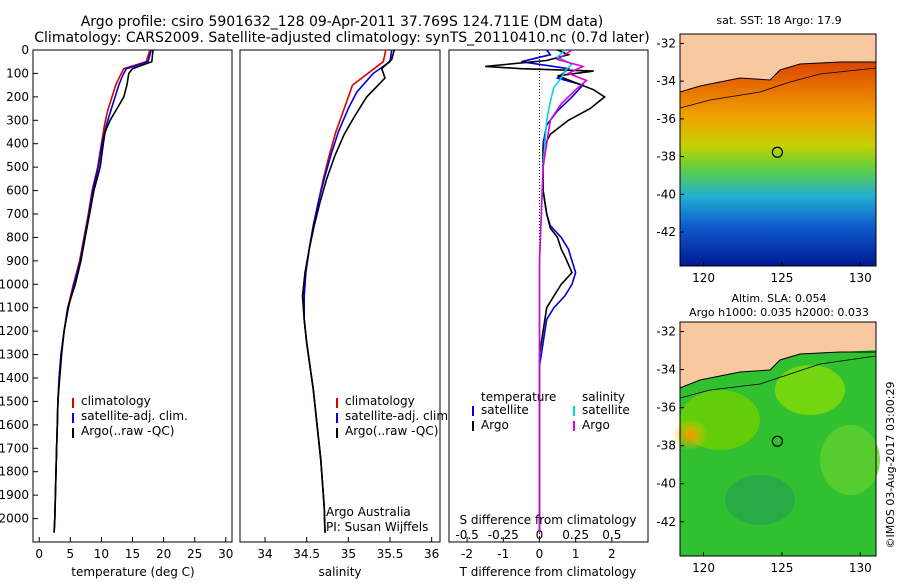 The height and width of the screenshot is (584, 900). I want to click on difference-series, so click(545, 291).